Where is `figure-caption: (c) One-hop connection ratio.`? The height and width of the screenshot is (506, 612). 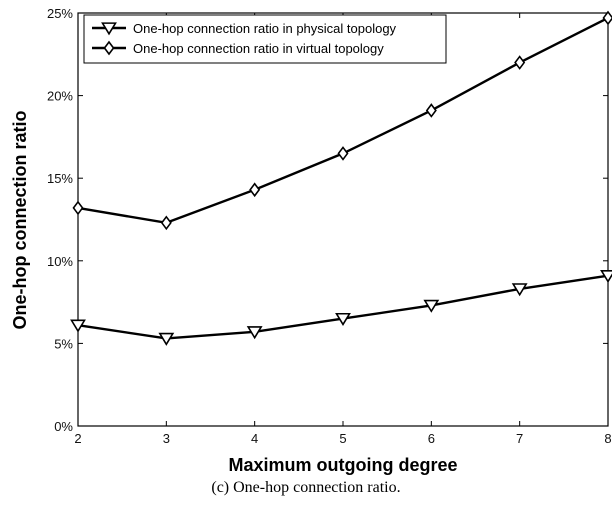 figure-caption: (c) One-hop connection ratio. is located at coordinates (306, 487).